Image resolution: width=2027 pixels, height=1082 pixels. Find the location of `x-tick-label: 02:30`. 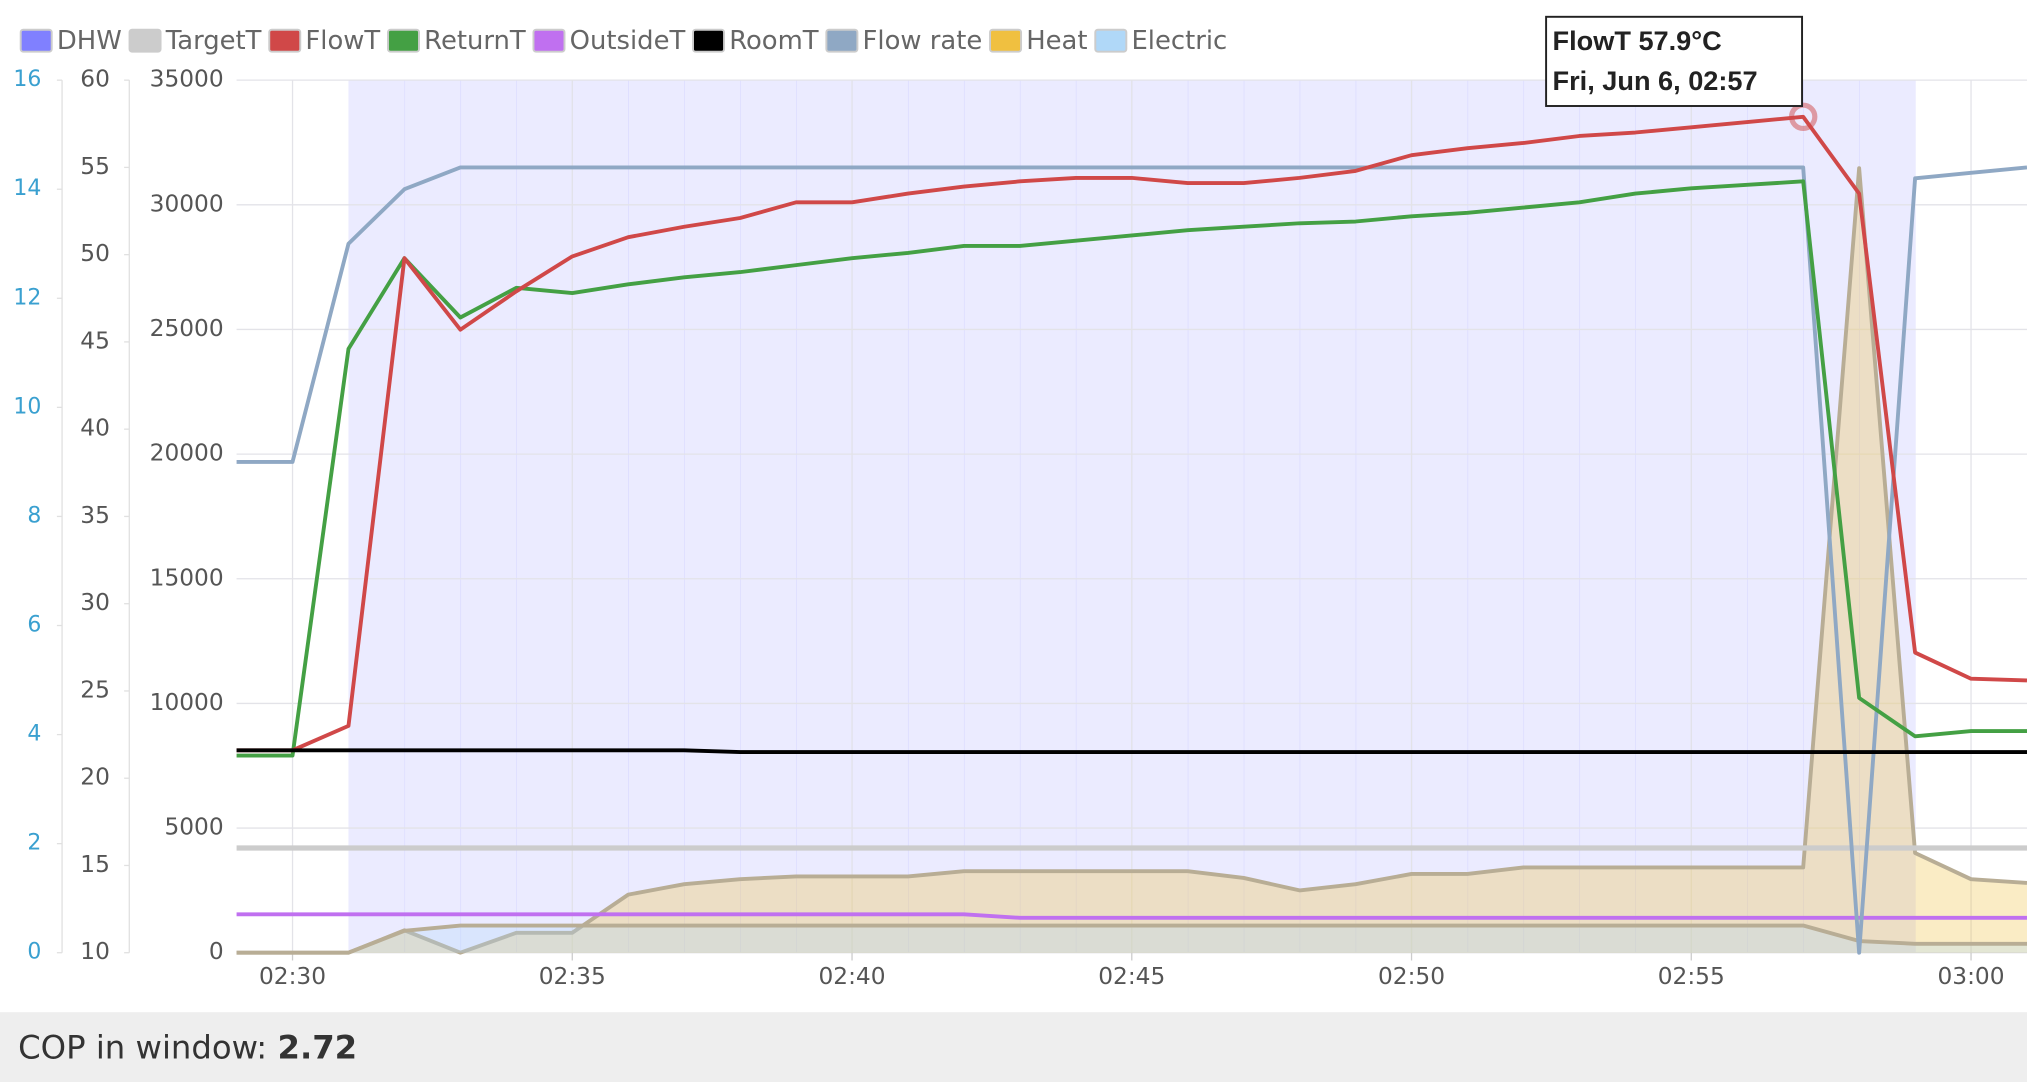

x-tick-label: 02:30 is located at coordinates (292, 976).